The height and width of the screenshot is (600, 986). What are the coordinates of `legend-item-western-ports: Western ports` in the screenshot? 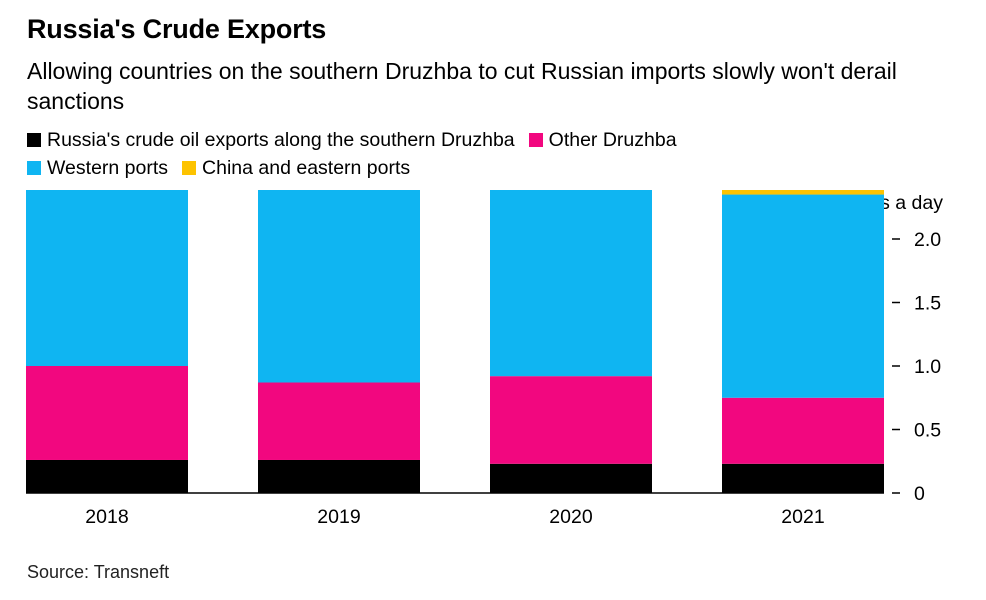 It's located at (97, 168).